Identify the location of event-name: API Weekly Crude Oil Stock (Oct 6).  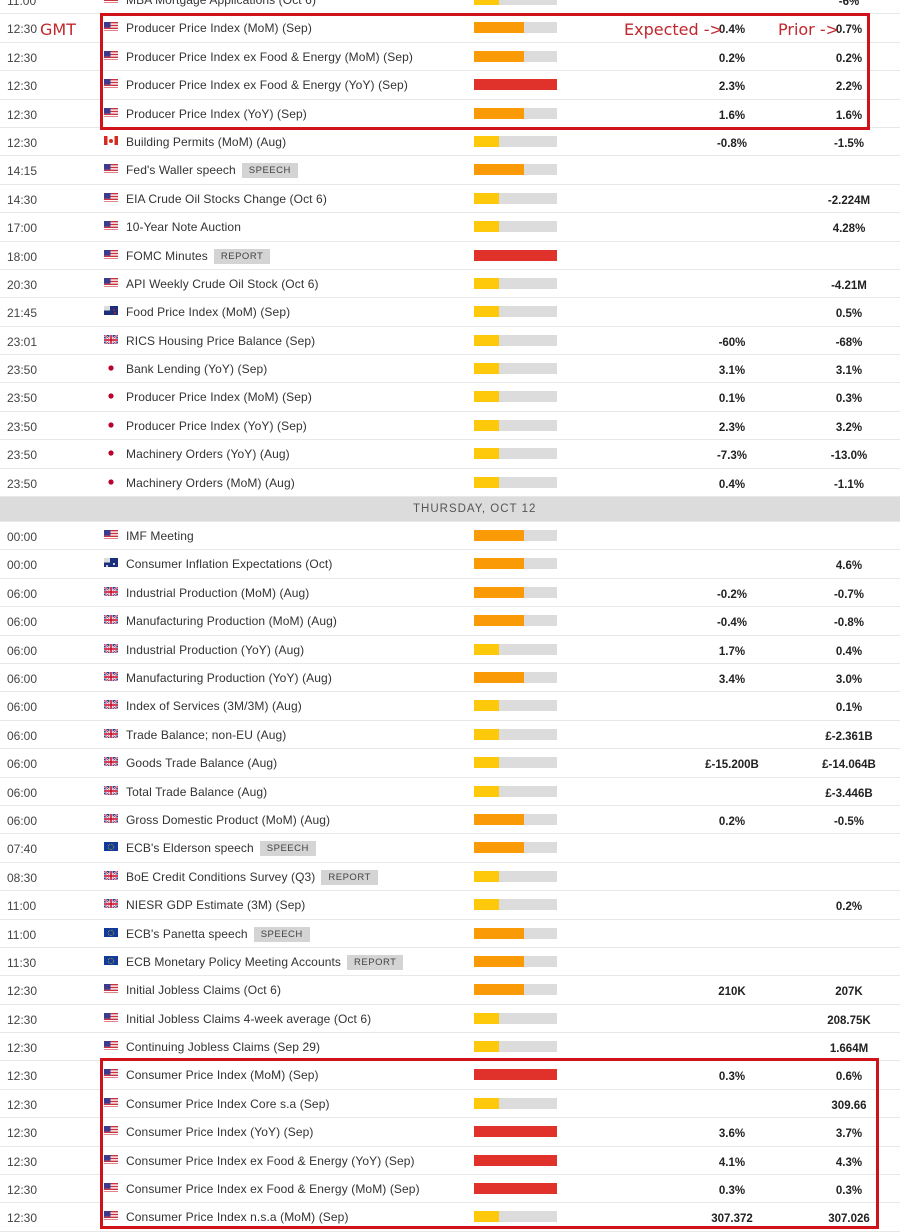
(222, 283).